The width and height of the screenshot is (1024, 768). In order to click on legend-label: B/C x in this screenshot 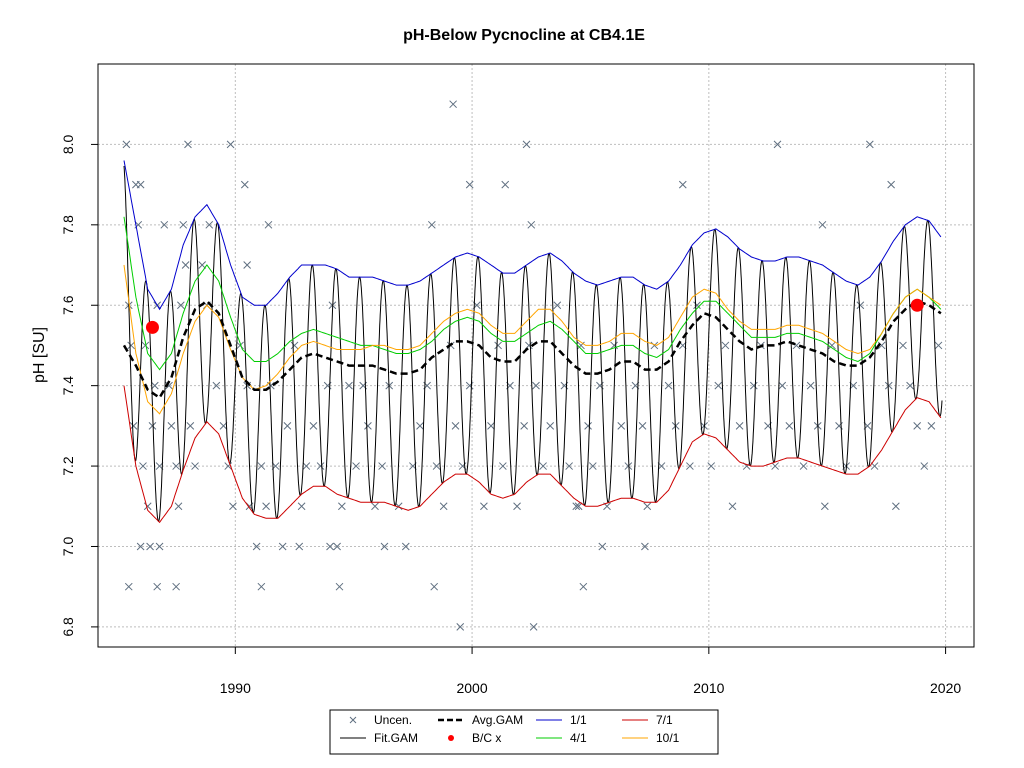, I will do `click(486, 738)`.